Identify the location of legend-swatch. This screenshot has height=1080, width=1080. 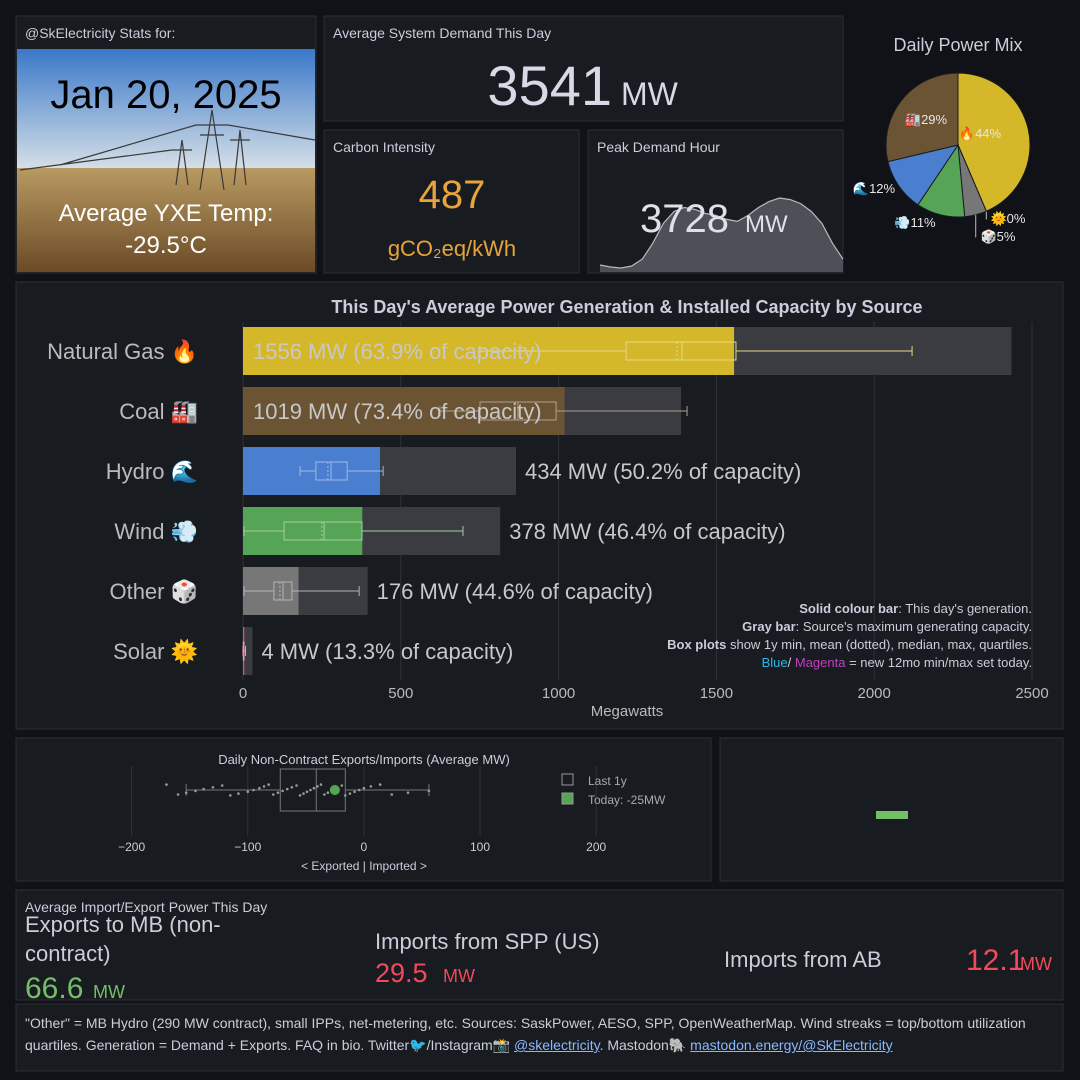
(567, 798).